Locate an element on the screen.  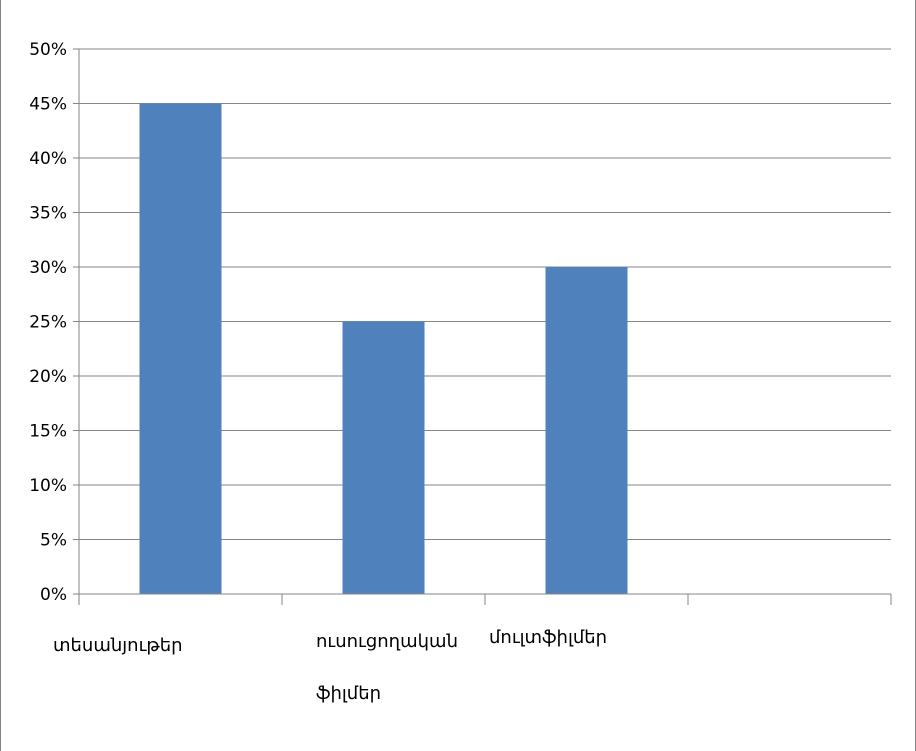
y-tick-label: 0% is located at coordinates (53, 595).